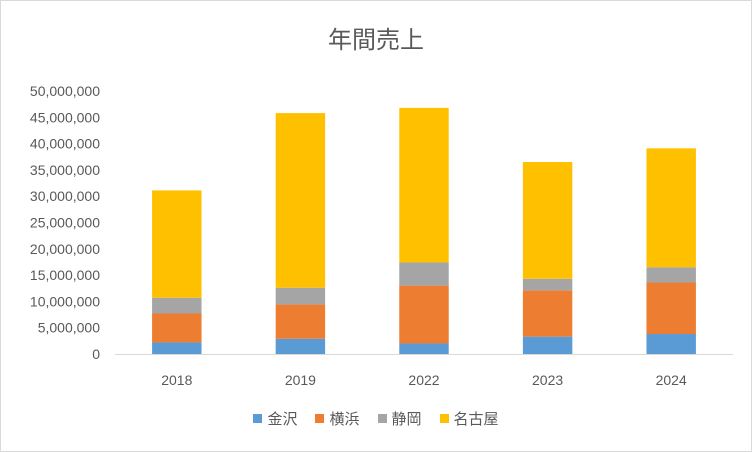  What do you see at coordinates (423, 380) in the screenshot?
I see `x-tick-label: 2022` at bounding box center [423, 380].